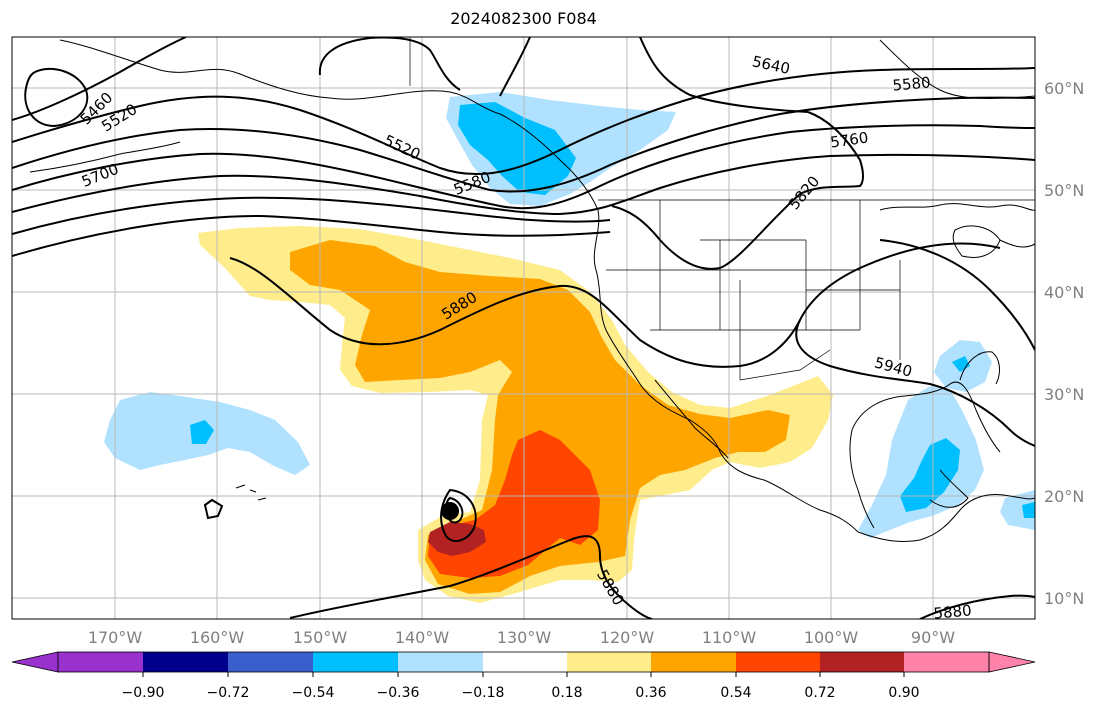 This screenshot has width=1105, height=712. Describe the element at coordinates (202, 432) in the screenshot. I see `blue-shade-hawaii` at that location.